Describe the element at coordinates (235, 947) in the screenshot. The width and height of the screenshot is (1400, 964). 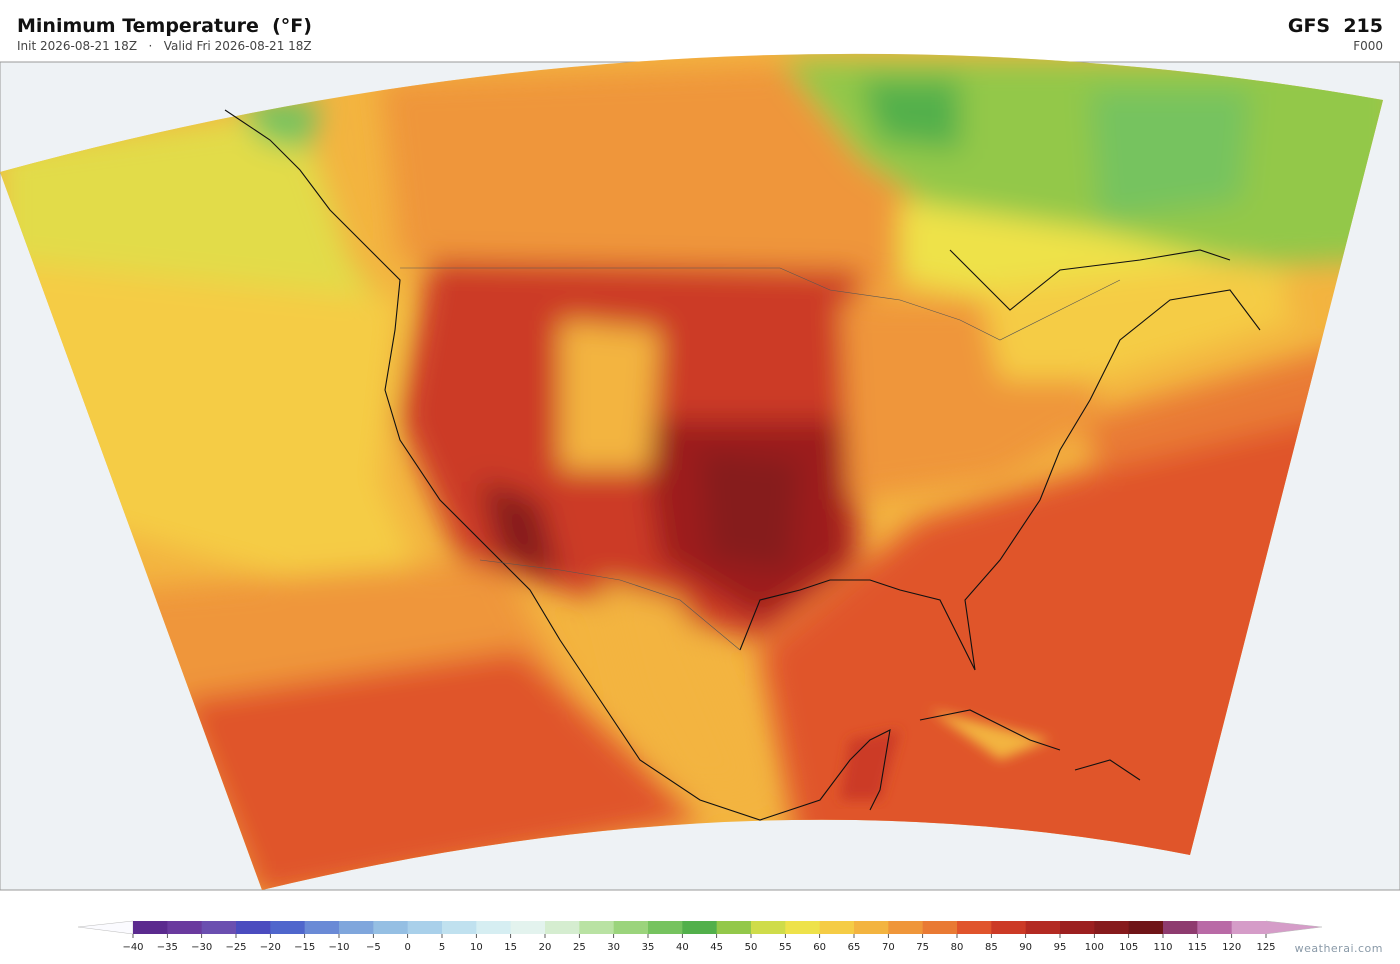
I see `colorbar-tick-label: −25` at that location.